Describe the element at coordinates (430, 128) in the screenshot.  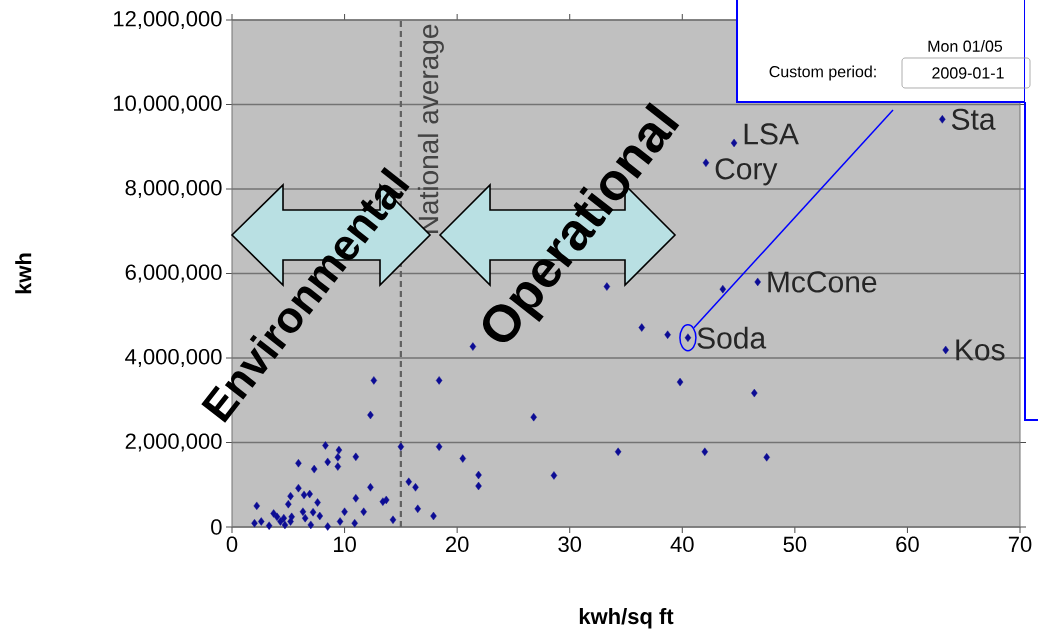
I see `ref-line-label: National average` at that location.